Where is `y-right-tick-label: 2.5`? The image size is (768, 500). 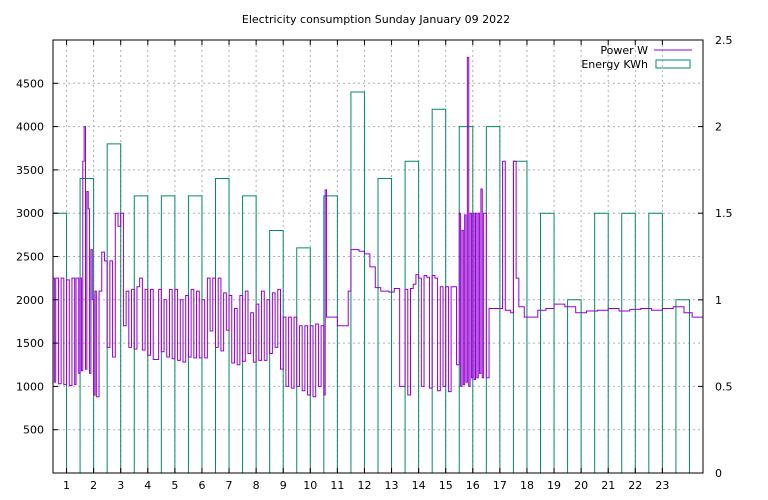
y-right-tick-label: 2.5 is located at coordinates (724, 40).